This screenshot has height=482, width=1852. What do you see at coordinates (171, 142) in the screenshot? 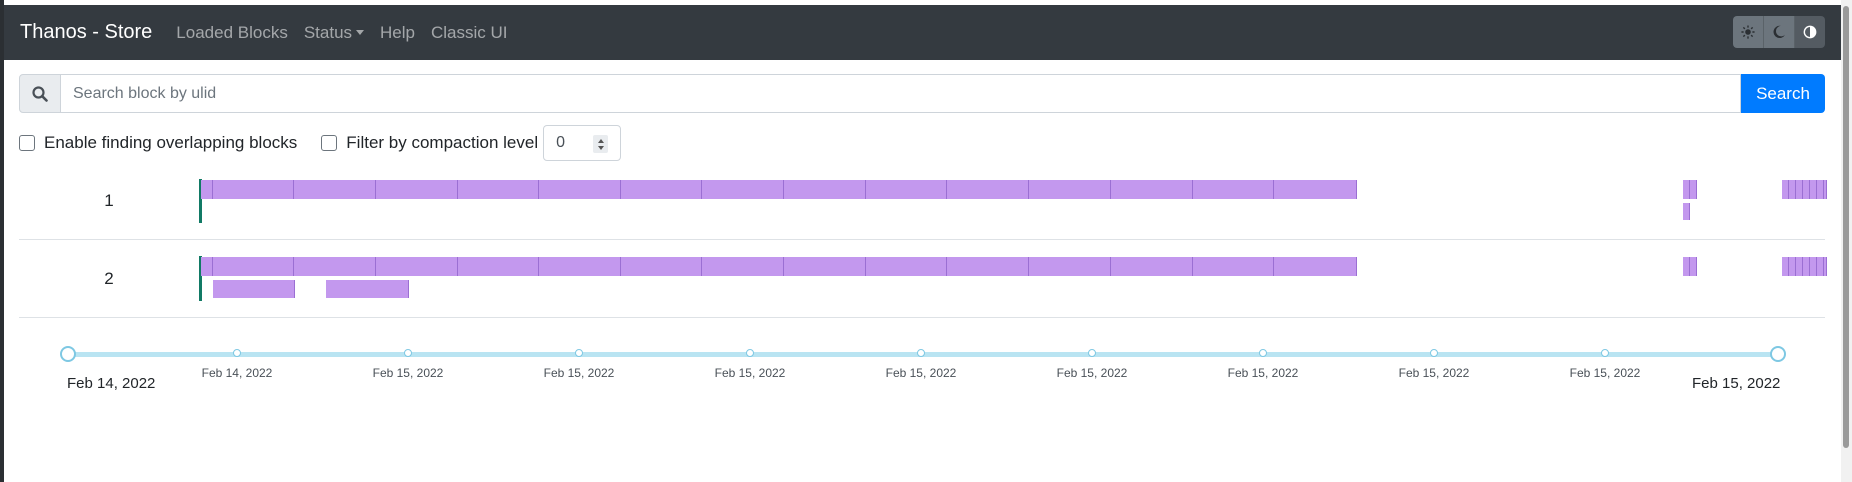
I see `overlap-label: Enable finding overlapping blocks` at bounding box center [171, 142].